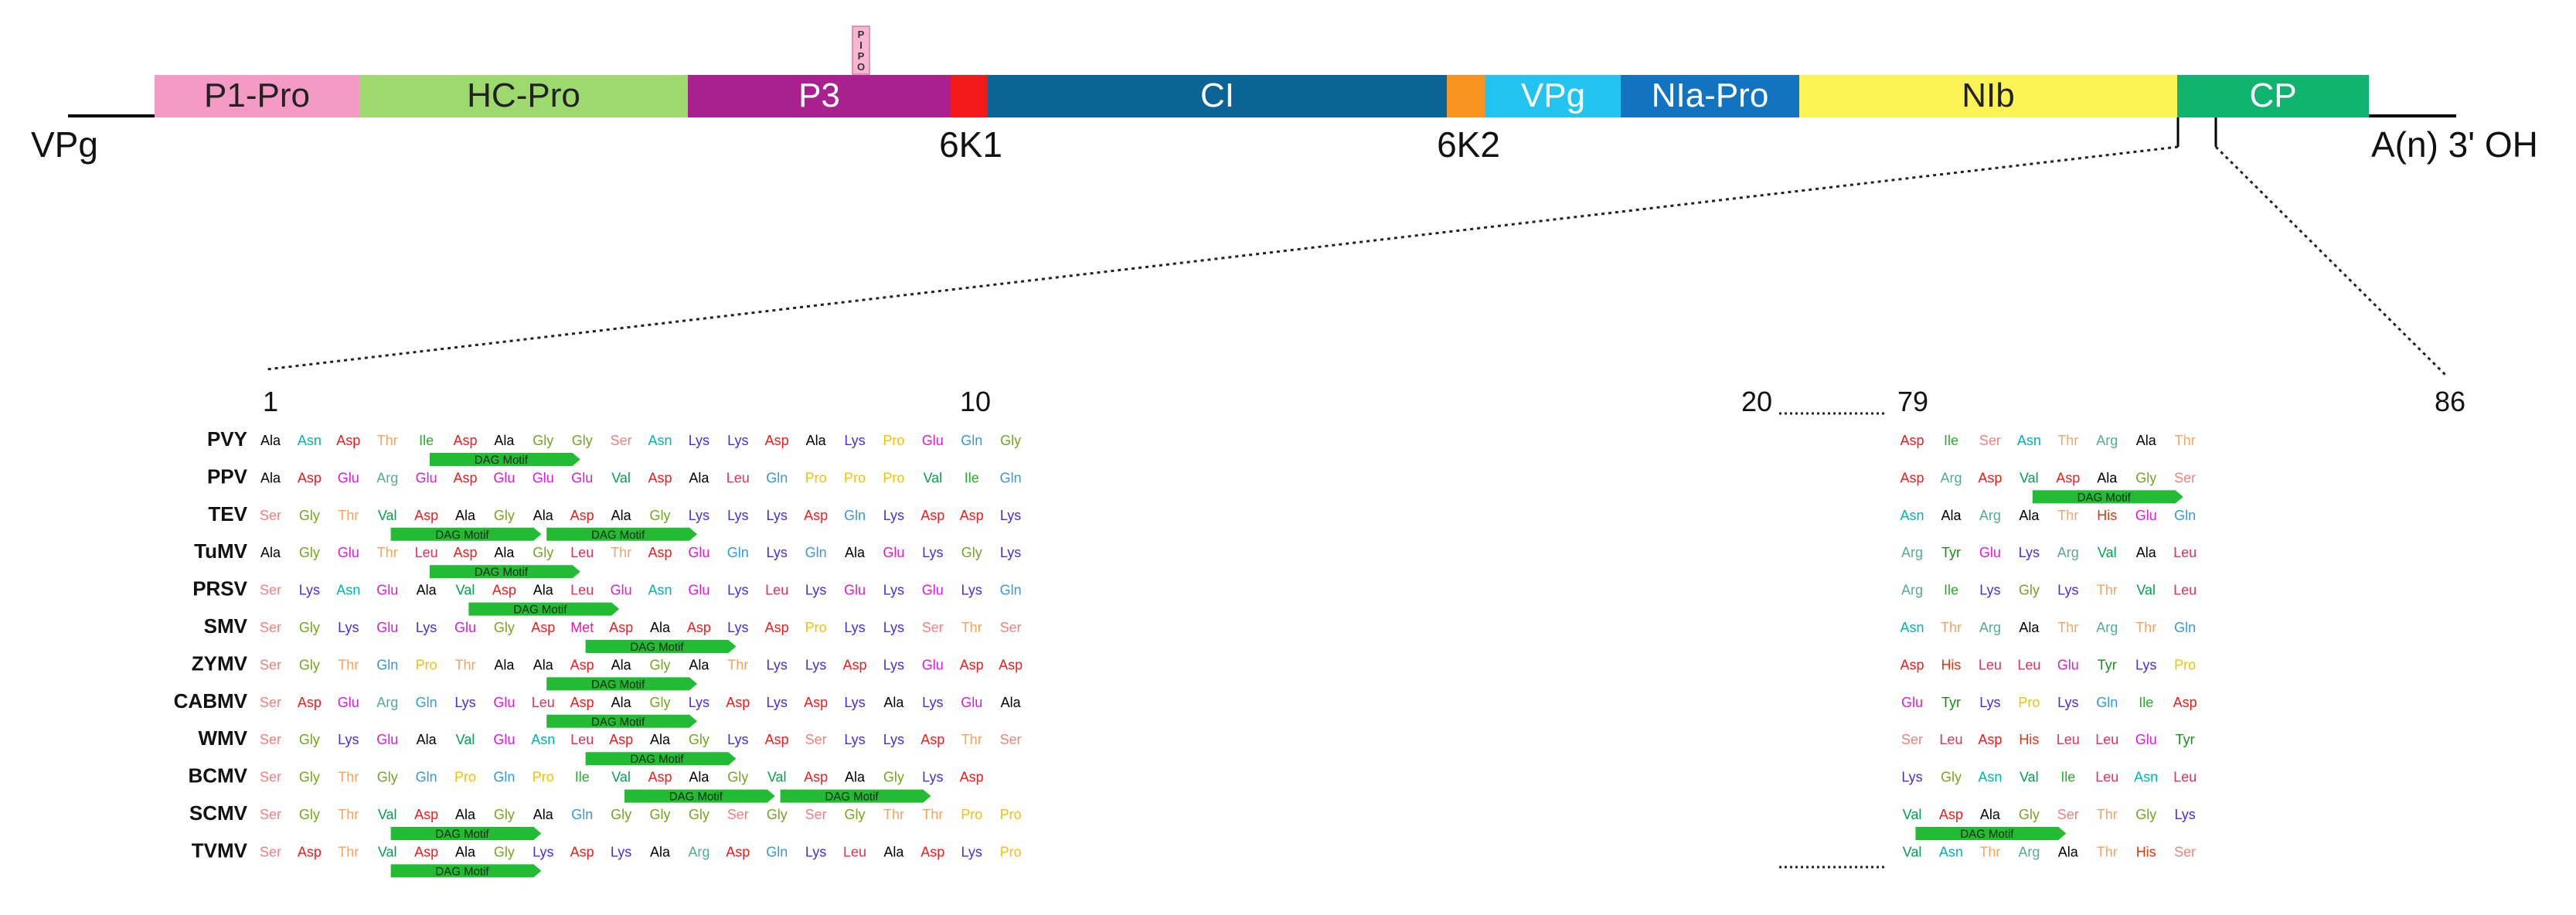 The width and height of the screenshot is (2576, 915). I want to click on pipo-letter: O, so click(861, 67).